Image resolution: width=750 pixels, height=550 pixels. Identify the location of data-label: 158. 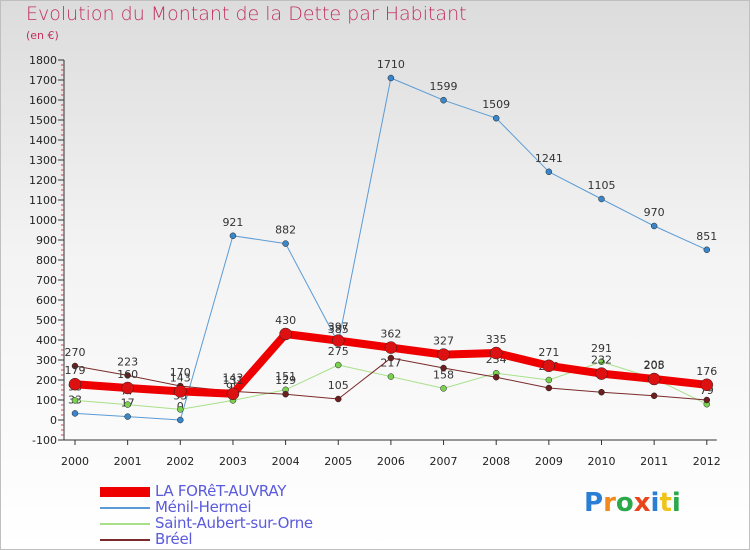
(443, 374).